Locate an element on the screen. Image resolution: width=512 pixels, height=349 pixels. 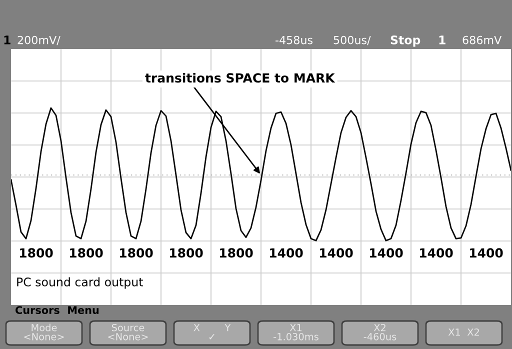
text: Stop is located at coordinates (405, 41).